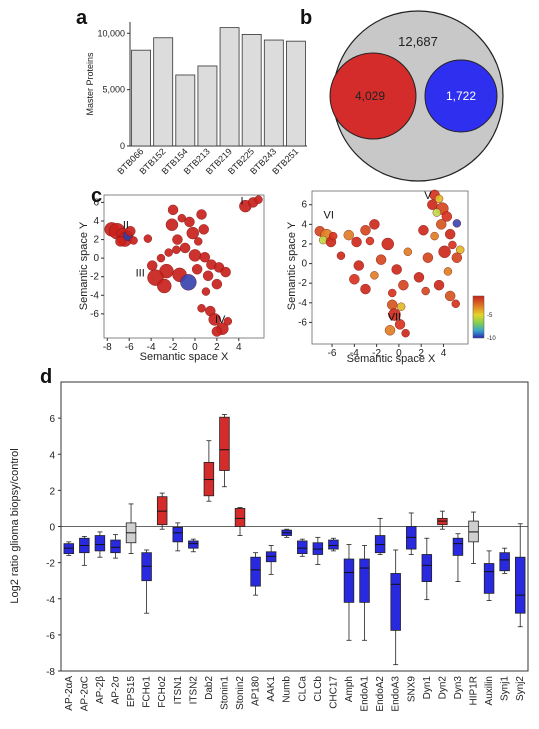 Image resolution: width=539 pixels, height=729 pixels. I want to click on cluster-label: I, so click(242, 201).